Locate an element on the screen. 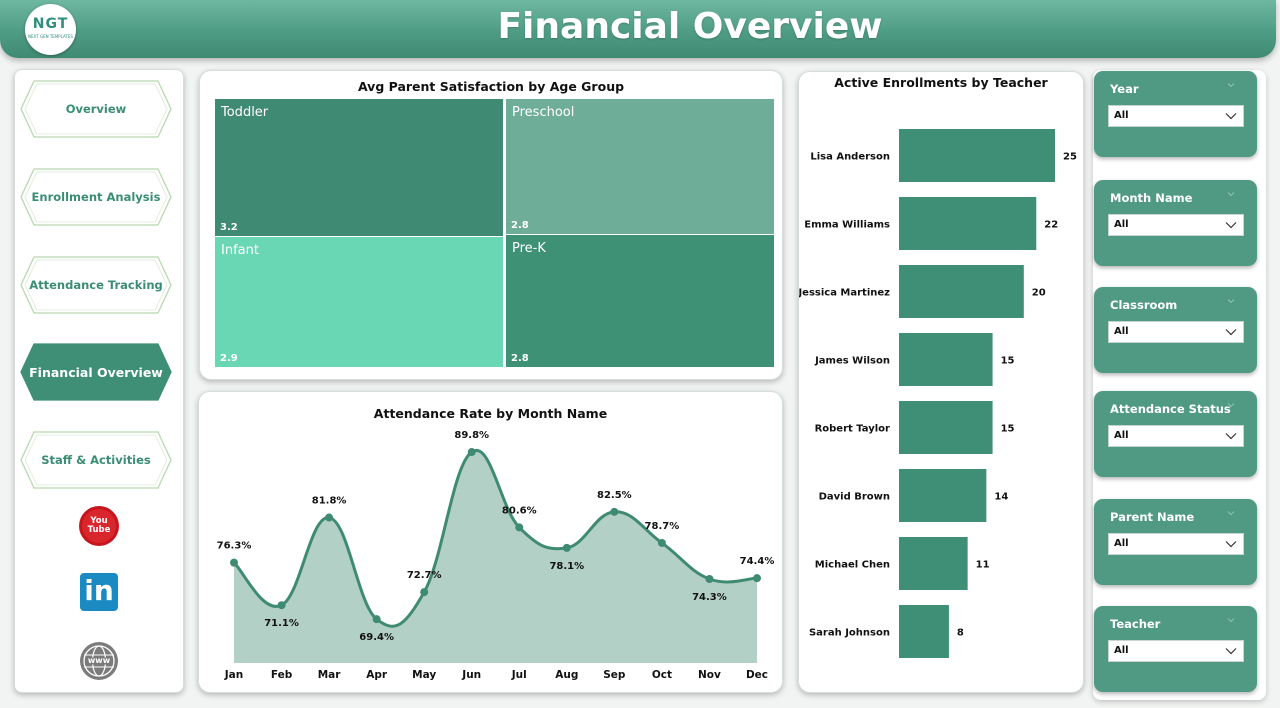 The width and height of the screenshot is (1280, 708). attendance-x-tick: Jun is located at coordinates (471, 675).